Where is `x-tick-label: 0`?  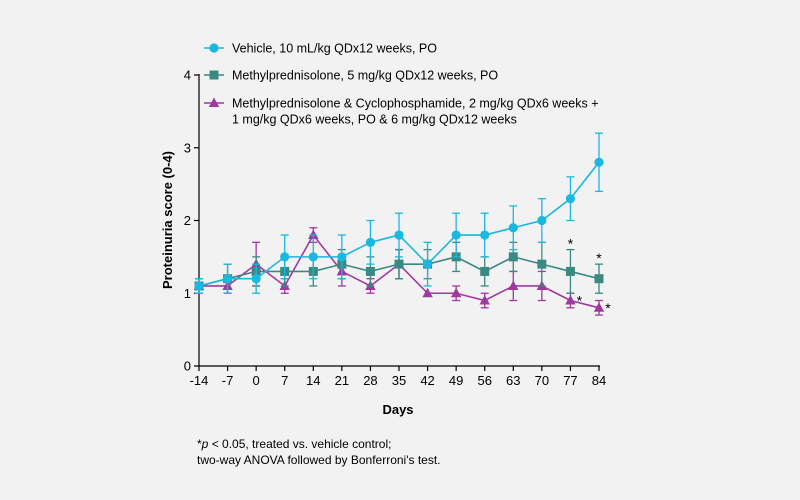
x-tick-label: 0 is located at coordinates (256, 380).